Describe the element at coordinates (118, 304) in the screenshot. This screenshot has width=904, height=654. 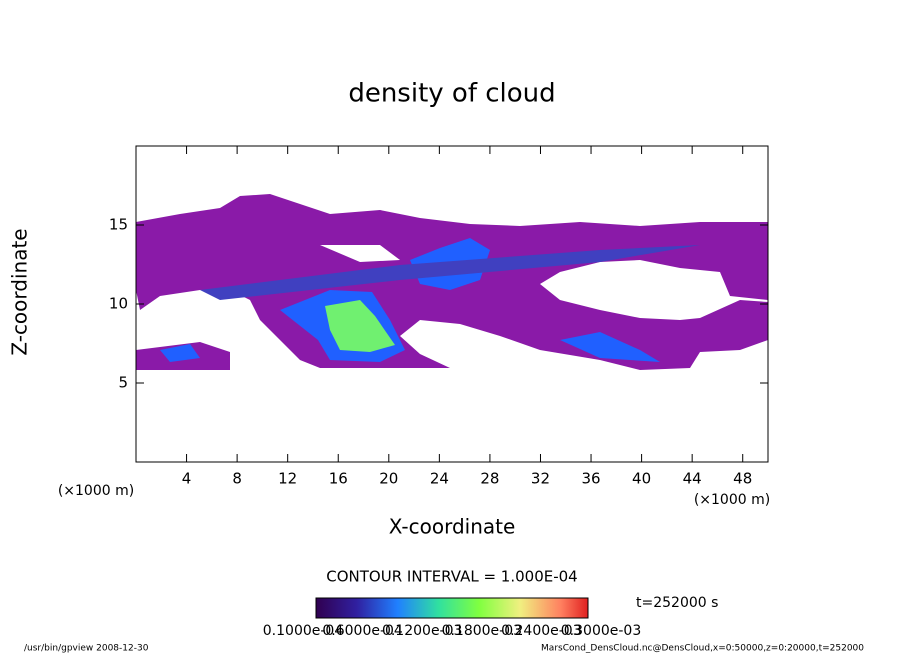
I see `y-tick-label: 10` at that location.